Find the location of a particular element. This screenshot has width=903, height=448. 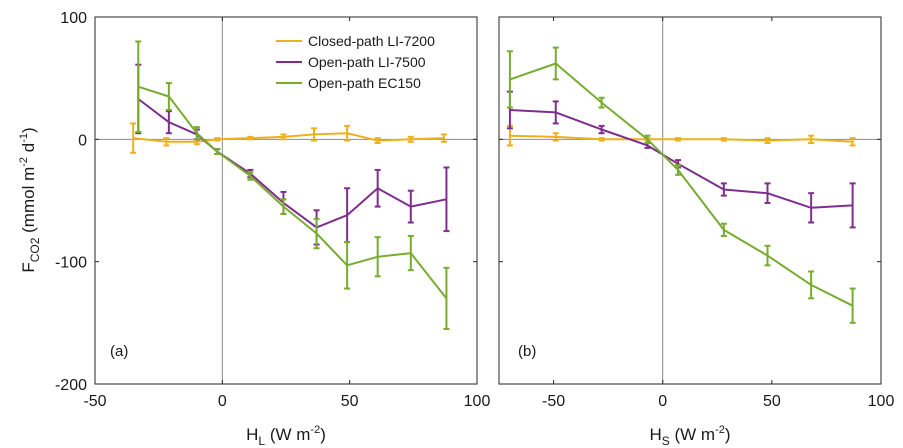

panel-a-x-axis-label: HL (W m-2) is located at coordinates (286, 436).